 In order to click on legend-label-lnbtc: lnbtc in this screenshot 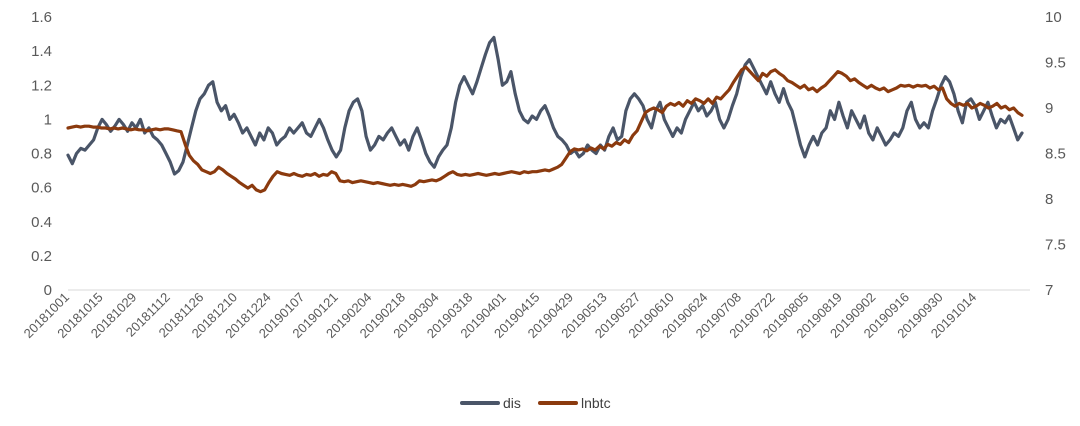, I will do `click(596, 403)`.